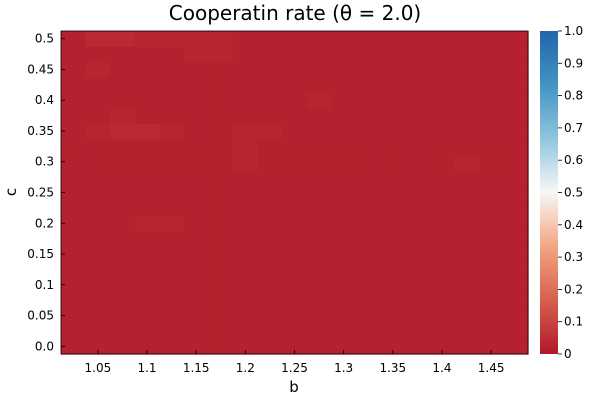  I want to click on x-tick-label: 1.05, so click(98, 368).